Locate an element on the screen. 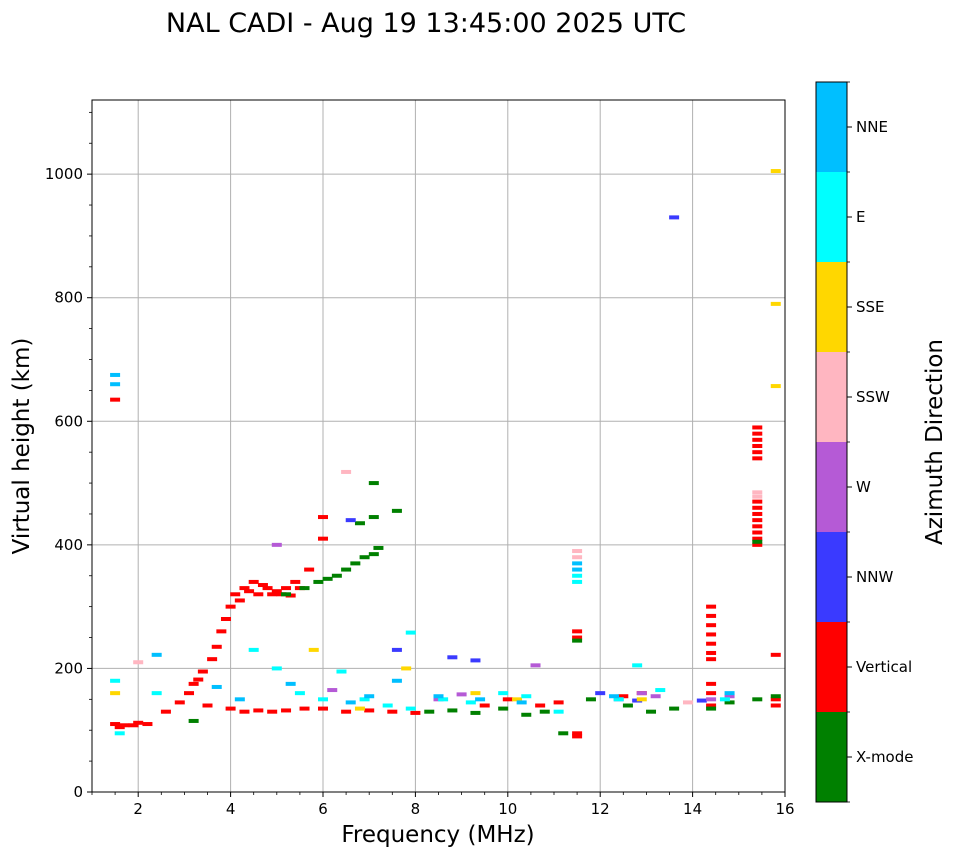  x-tick-label: 2 is located at coordinates (138, 809).